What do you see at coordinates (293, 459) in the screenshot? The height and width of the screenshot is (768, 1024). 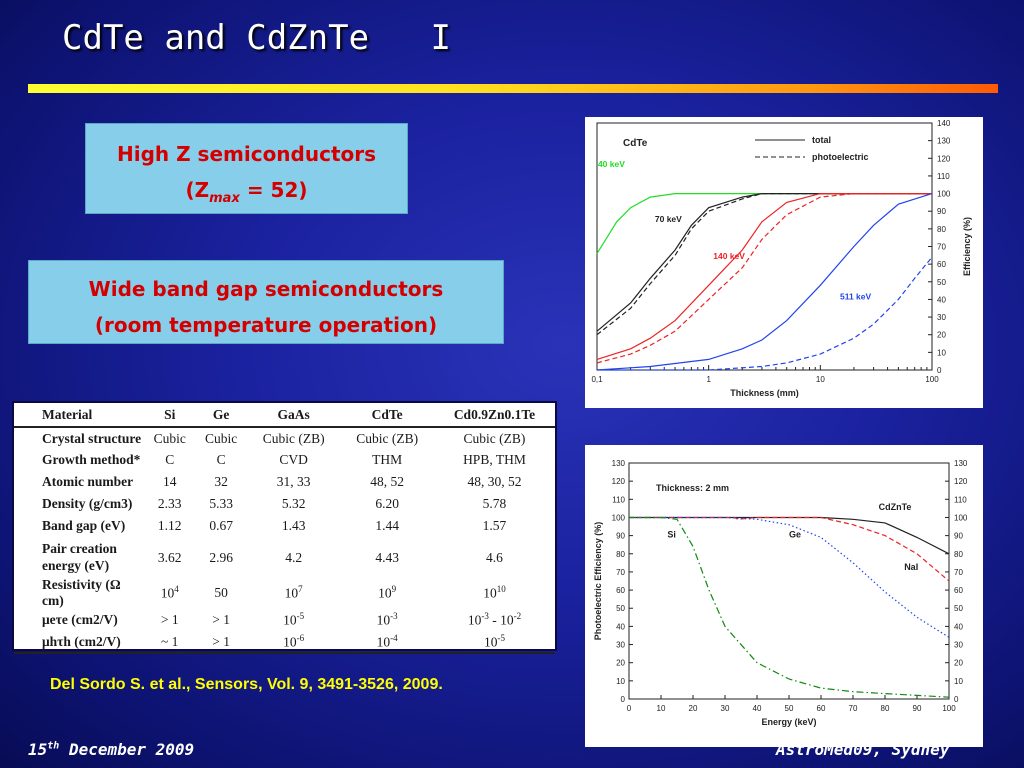 I see `table-cell: CVD` at bounding box center [293, 459].